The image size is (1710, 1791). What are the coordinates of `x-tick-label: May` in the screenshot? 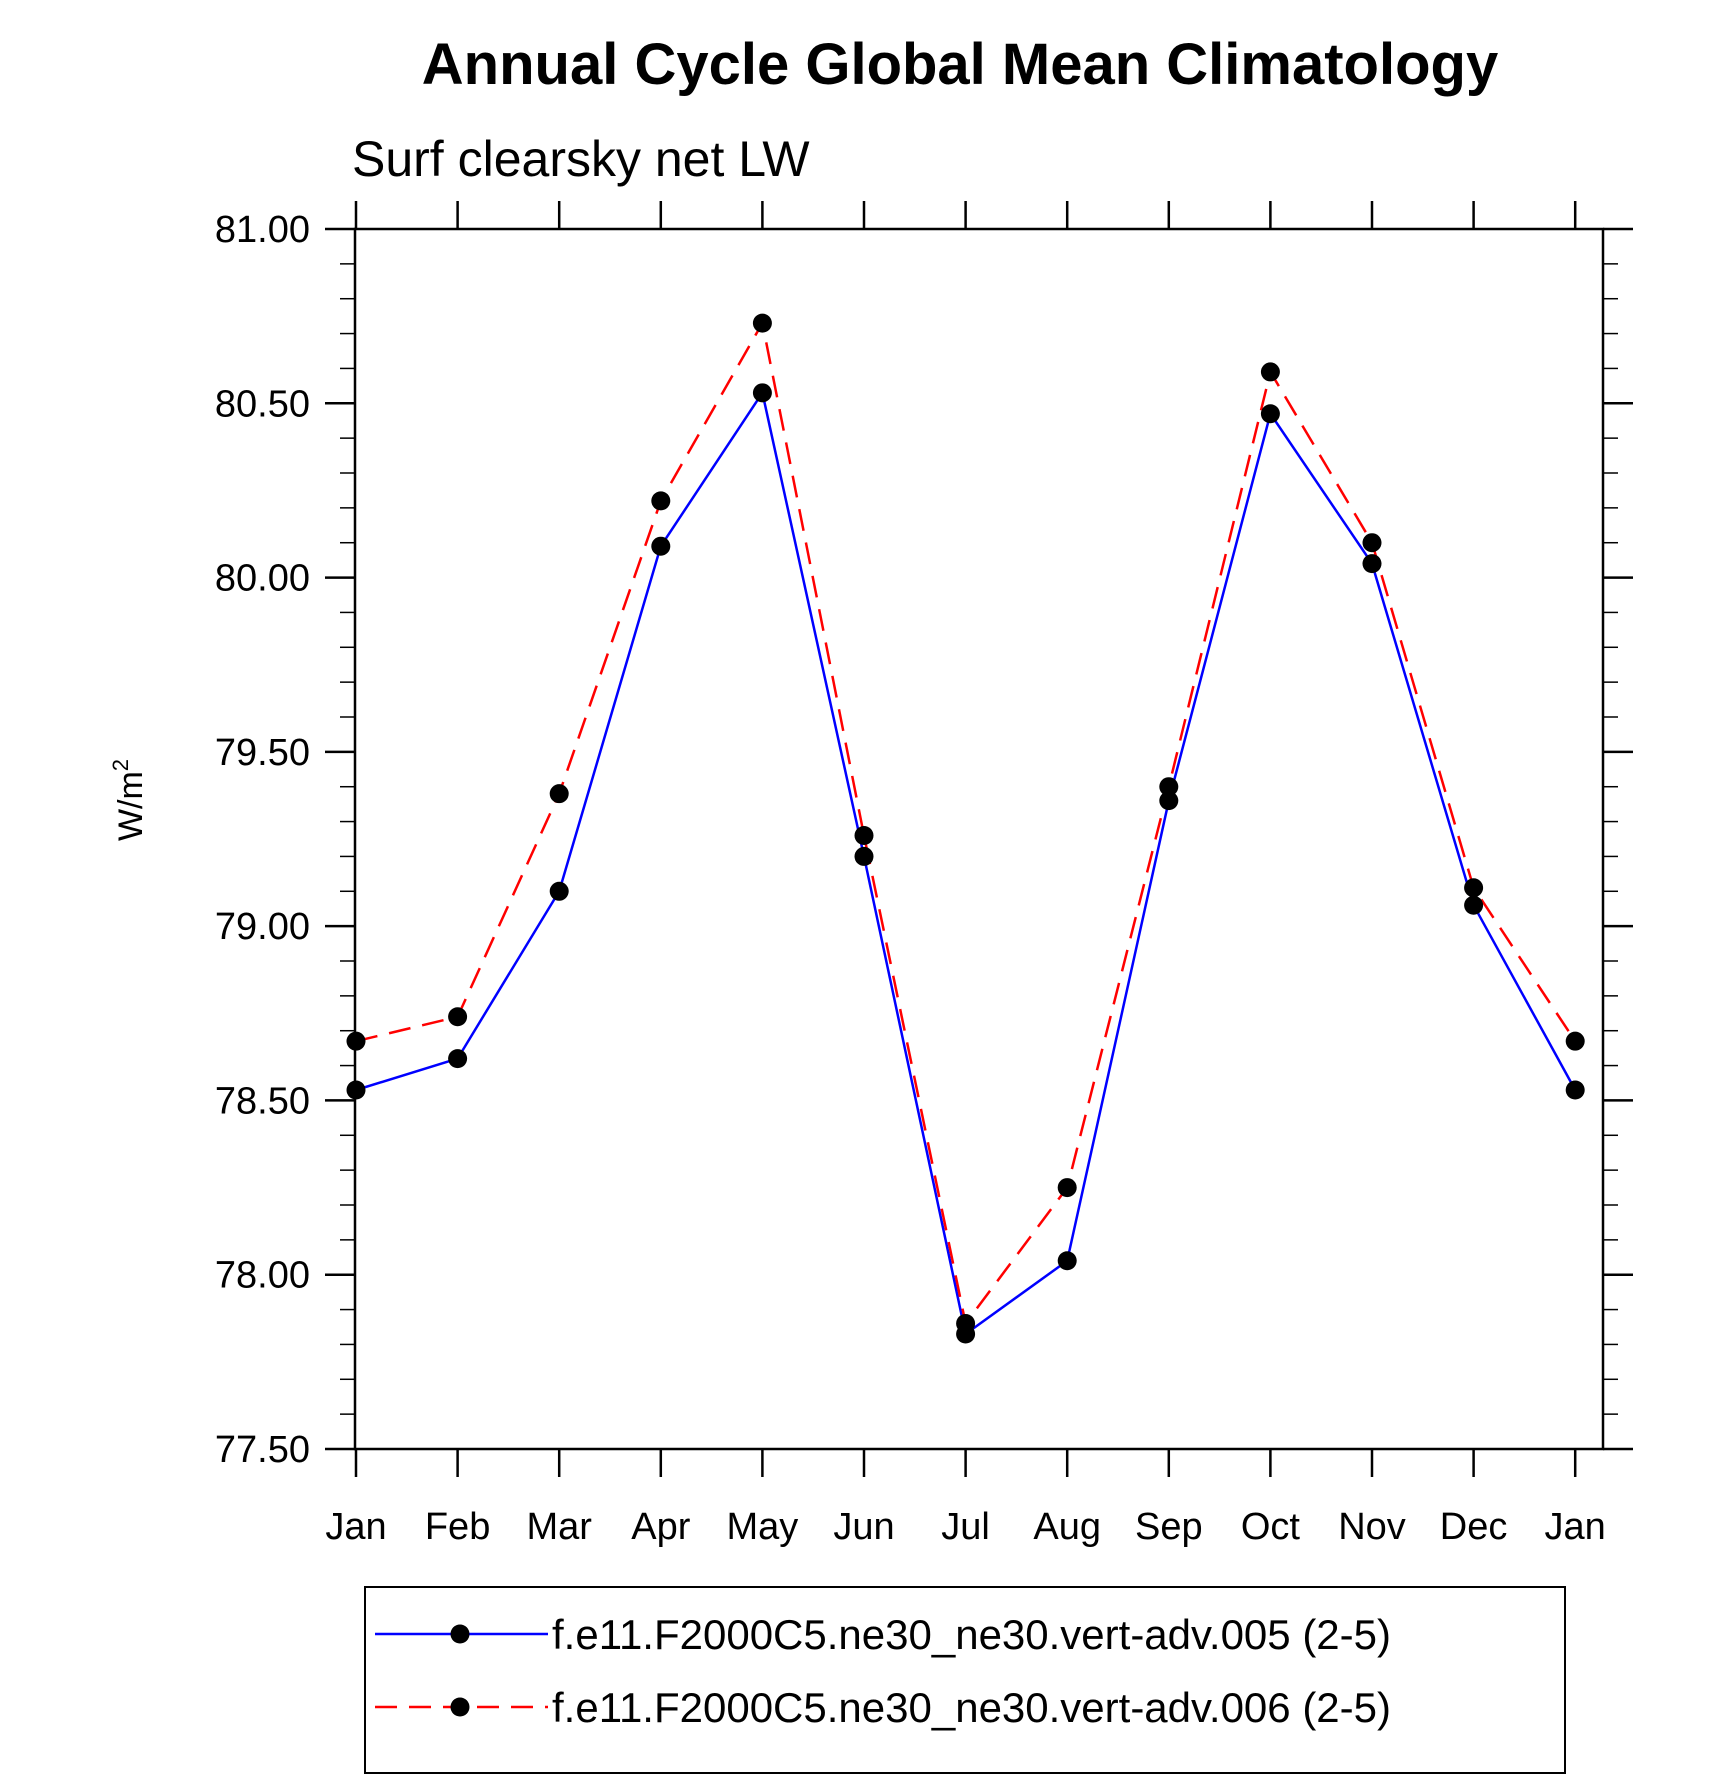 It's located at (763, 1527).